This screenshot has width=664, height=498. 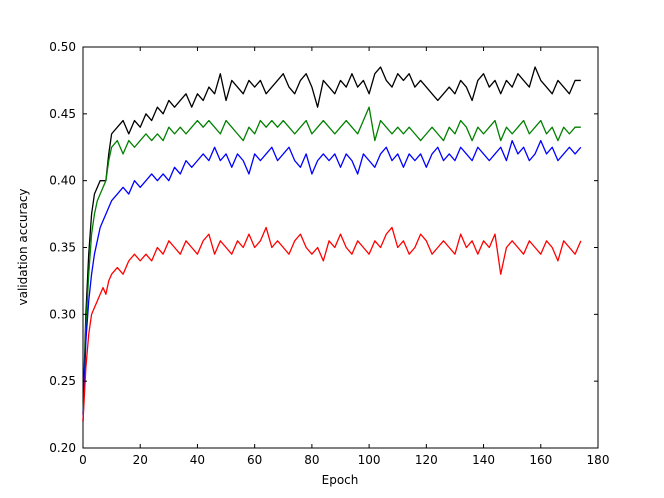 What do you see at coordinates (598, 460) in the screenshot?
I see `x-tick-label: 180` at bounding box center [598, 460].